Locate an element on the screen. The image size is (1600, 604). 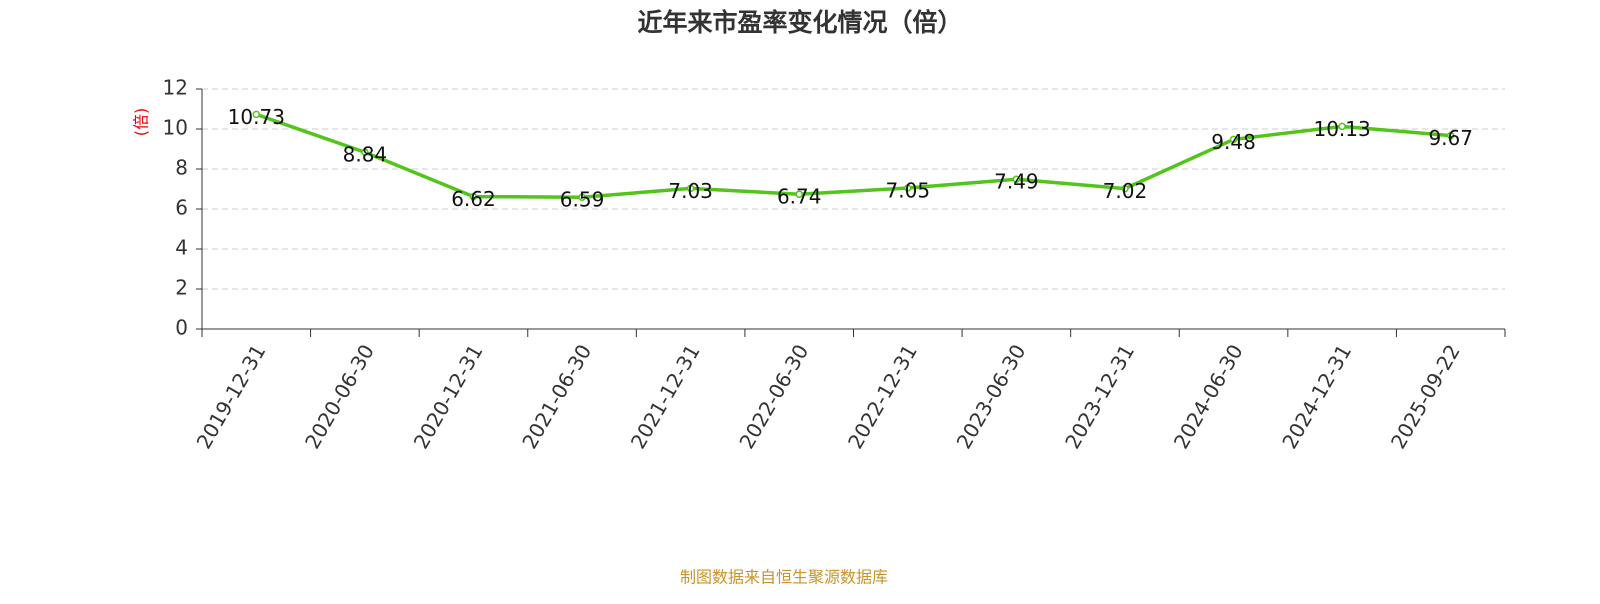
data-label: 10.73 is located at coordinates (256, 117).